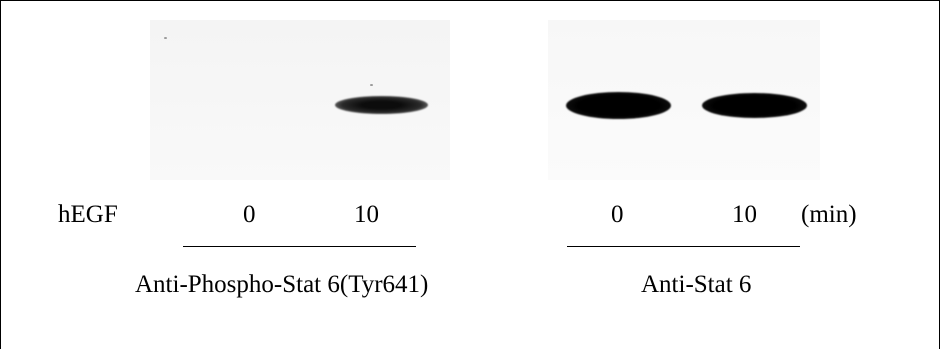 The image size is (942, 349). What do you see at coordinates (299, 246) in the screenshot?
I see `left-panel-divider` at bounding box center [299, 246].